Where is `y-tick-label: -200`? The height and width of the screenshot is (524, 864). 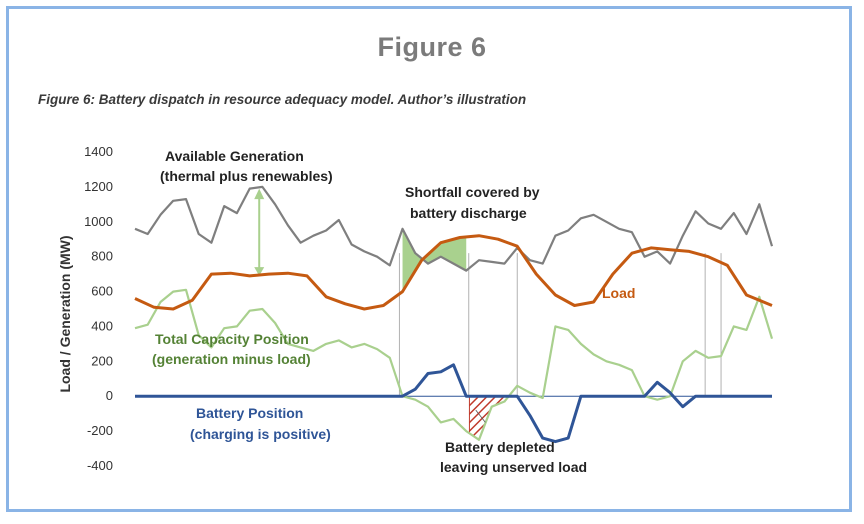 y-tick-label: -200 is located at coordinates (100, 430).